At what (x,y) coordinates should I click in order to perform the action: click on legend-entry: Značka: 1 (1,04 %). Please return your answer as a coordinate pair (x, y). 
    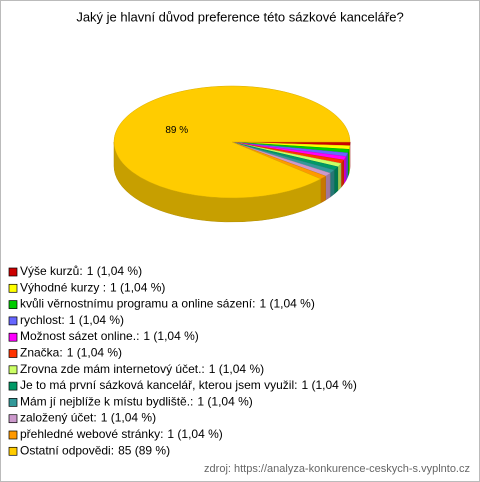
    Looking at the image, I should click on (71, 353).